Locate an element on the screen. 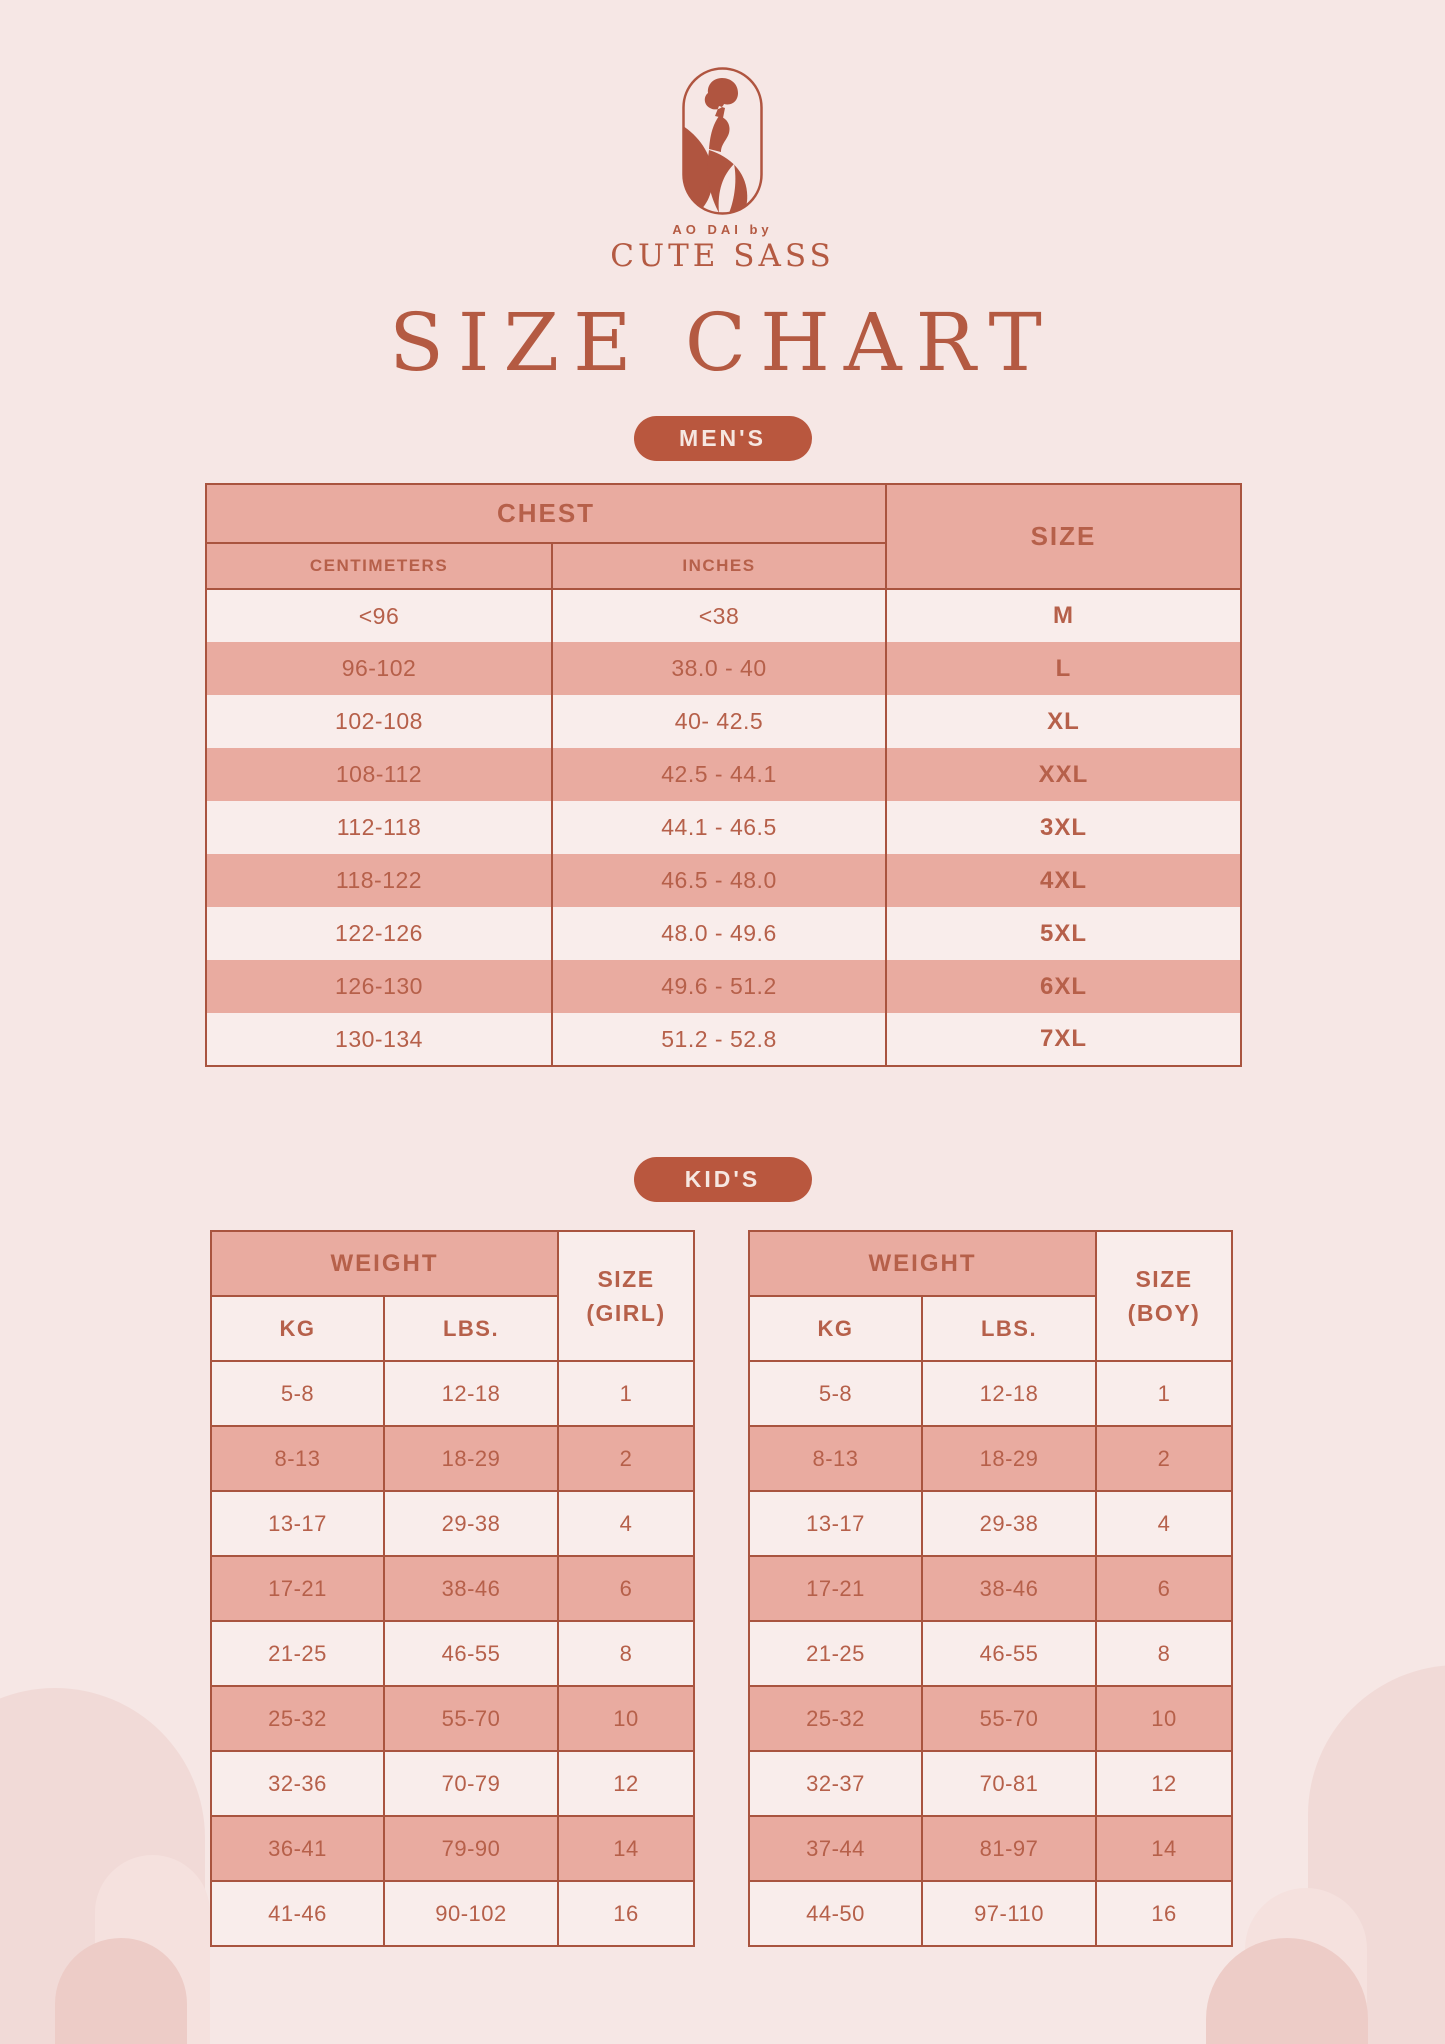  cell-cm: 130-134 is located at coordinates (379, 1039).